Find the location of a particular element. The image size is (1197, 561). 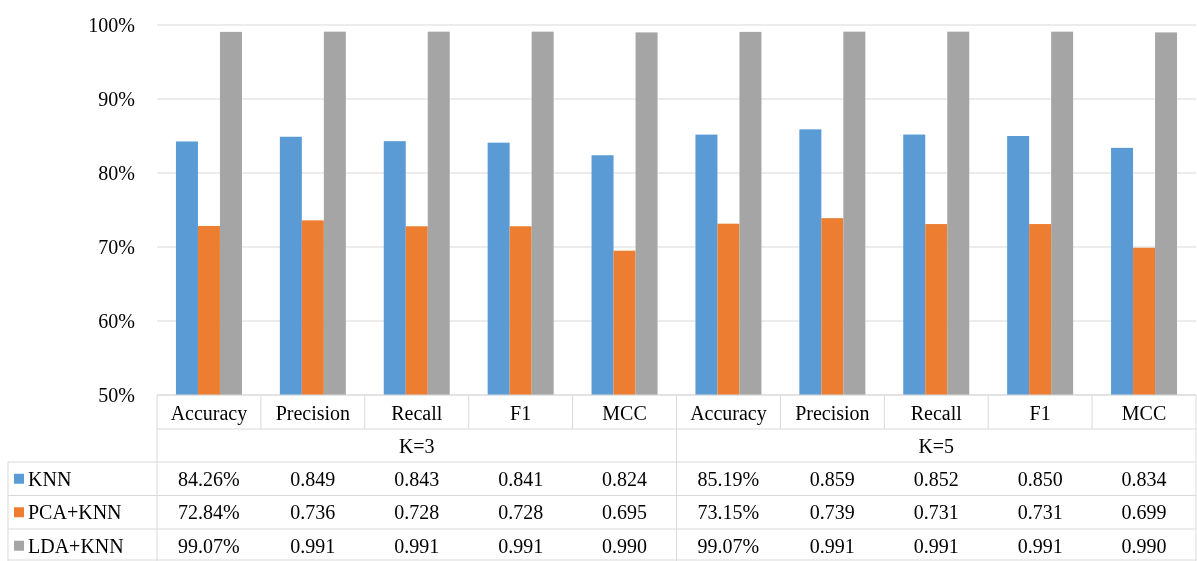

data-label: 0.841 is located at coordinates (521, 478).